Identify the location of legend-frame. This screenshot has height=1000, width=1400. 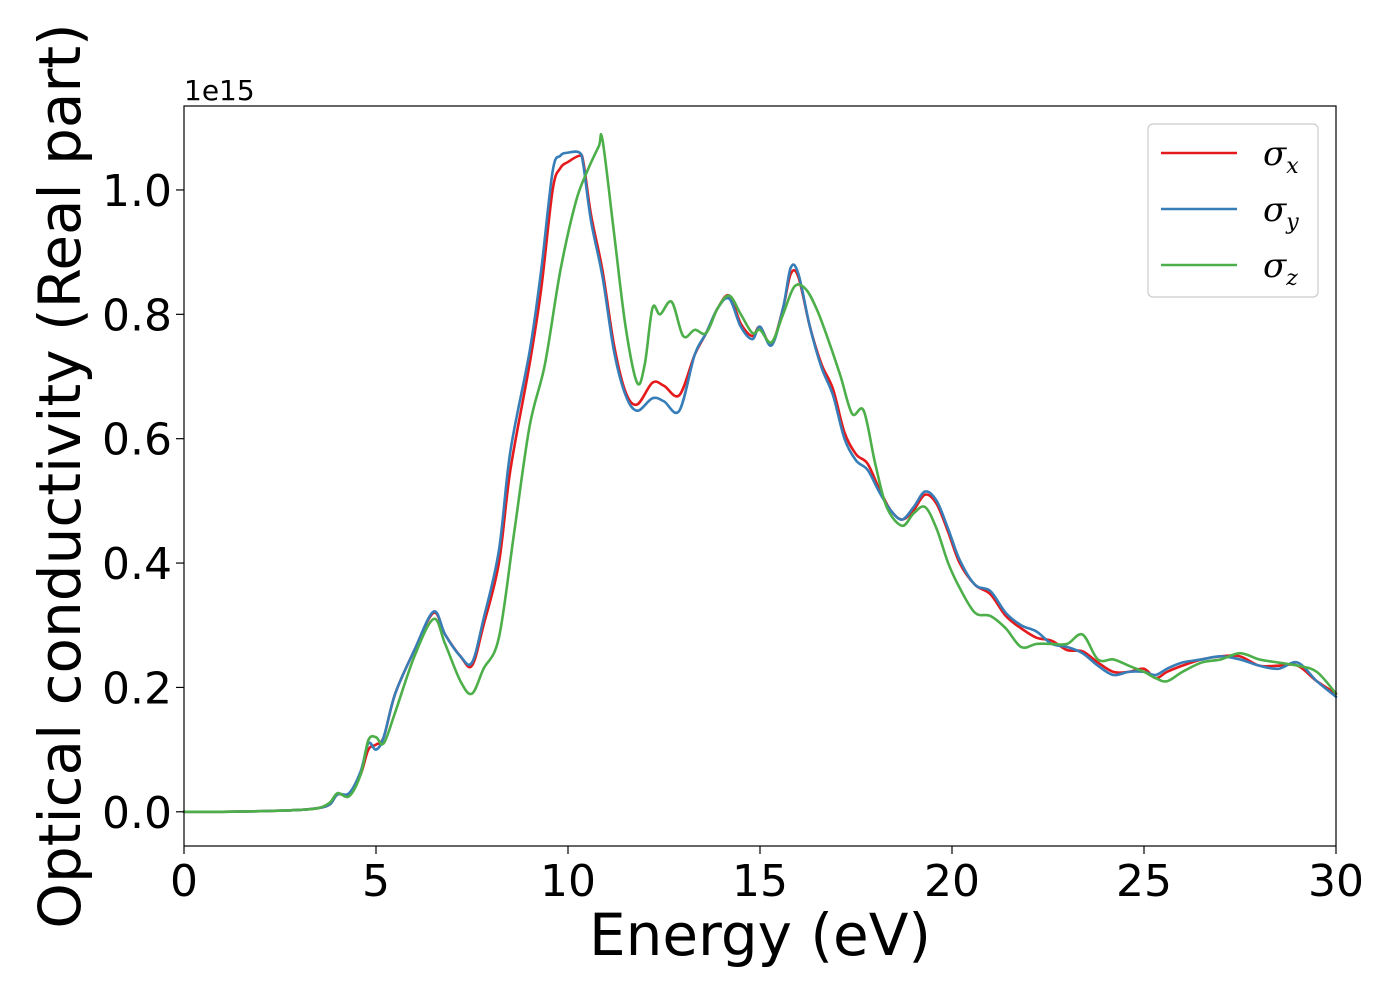
(1233, 210).